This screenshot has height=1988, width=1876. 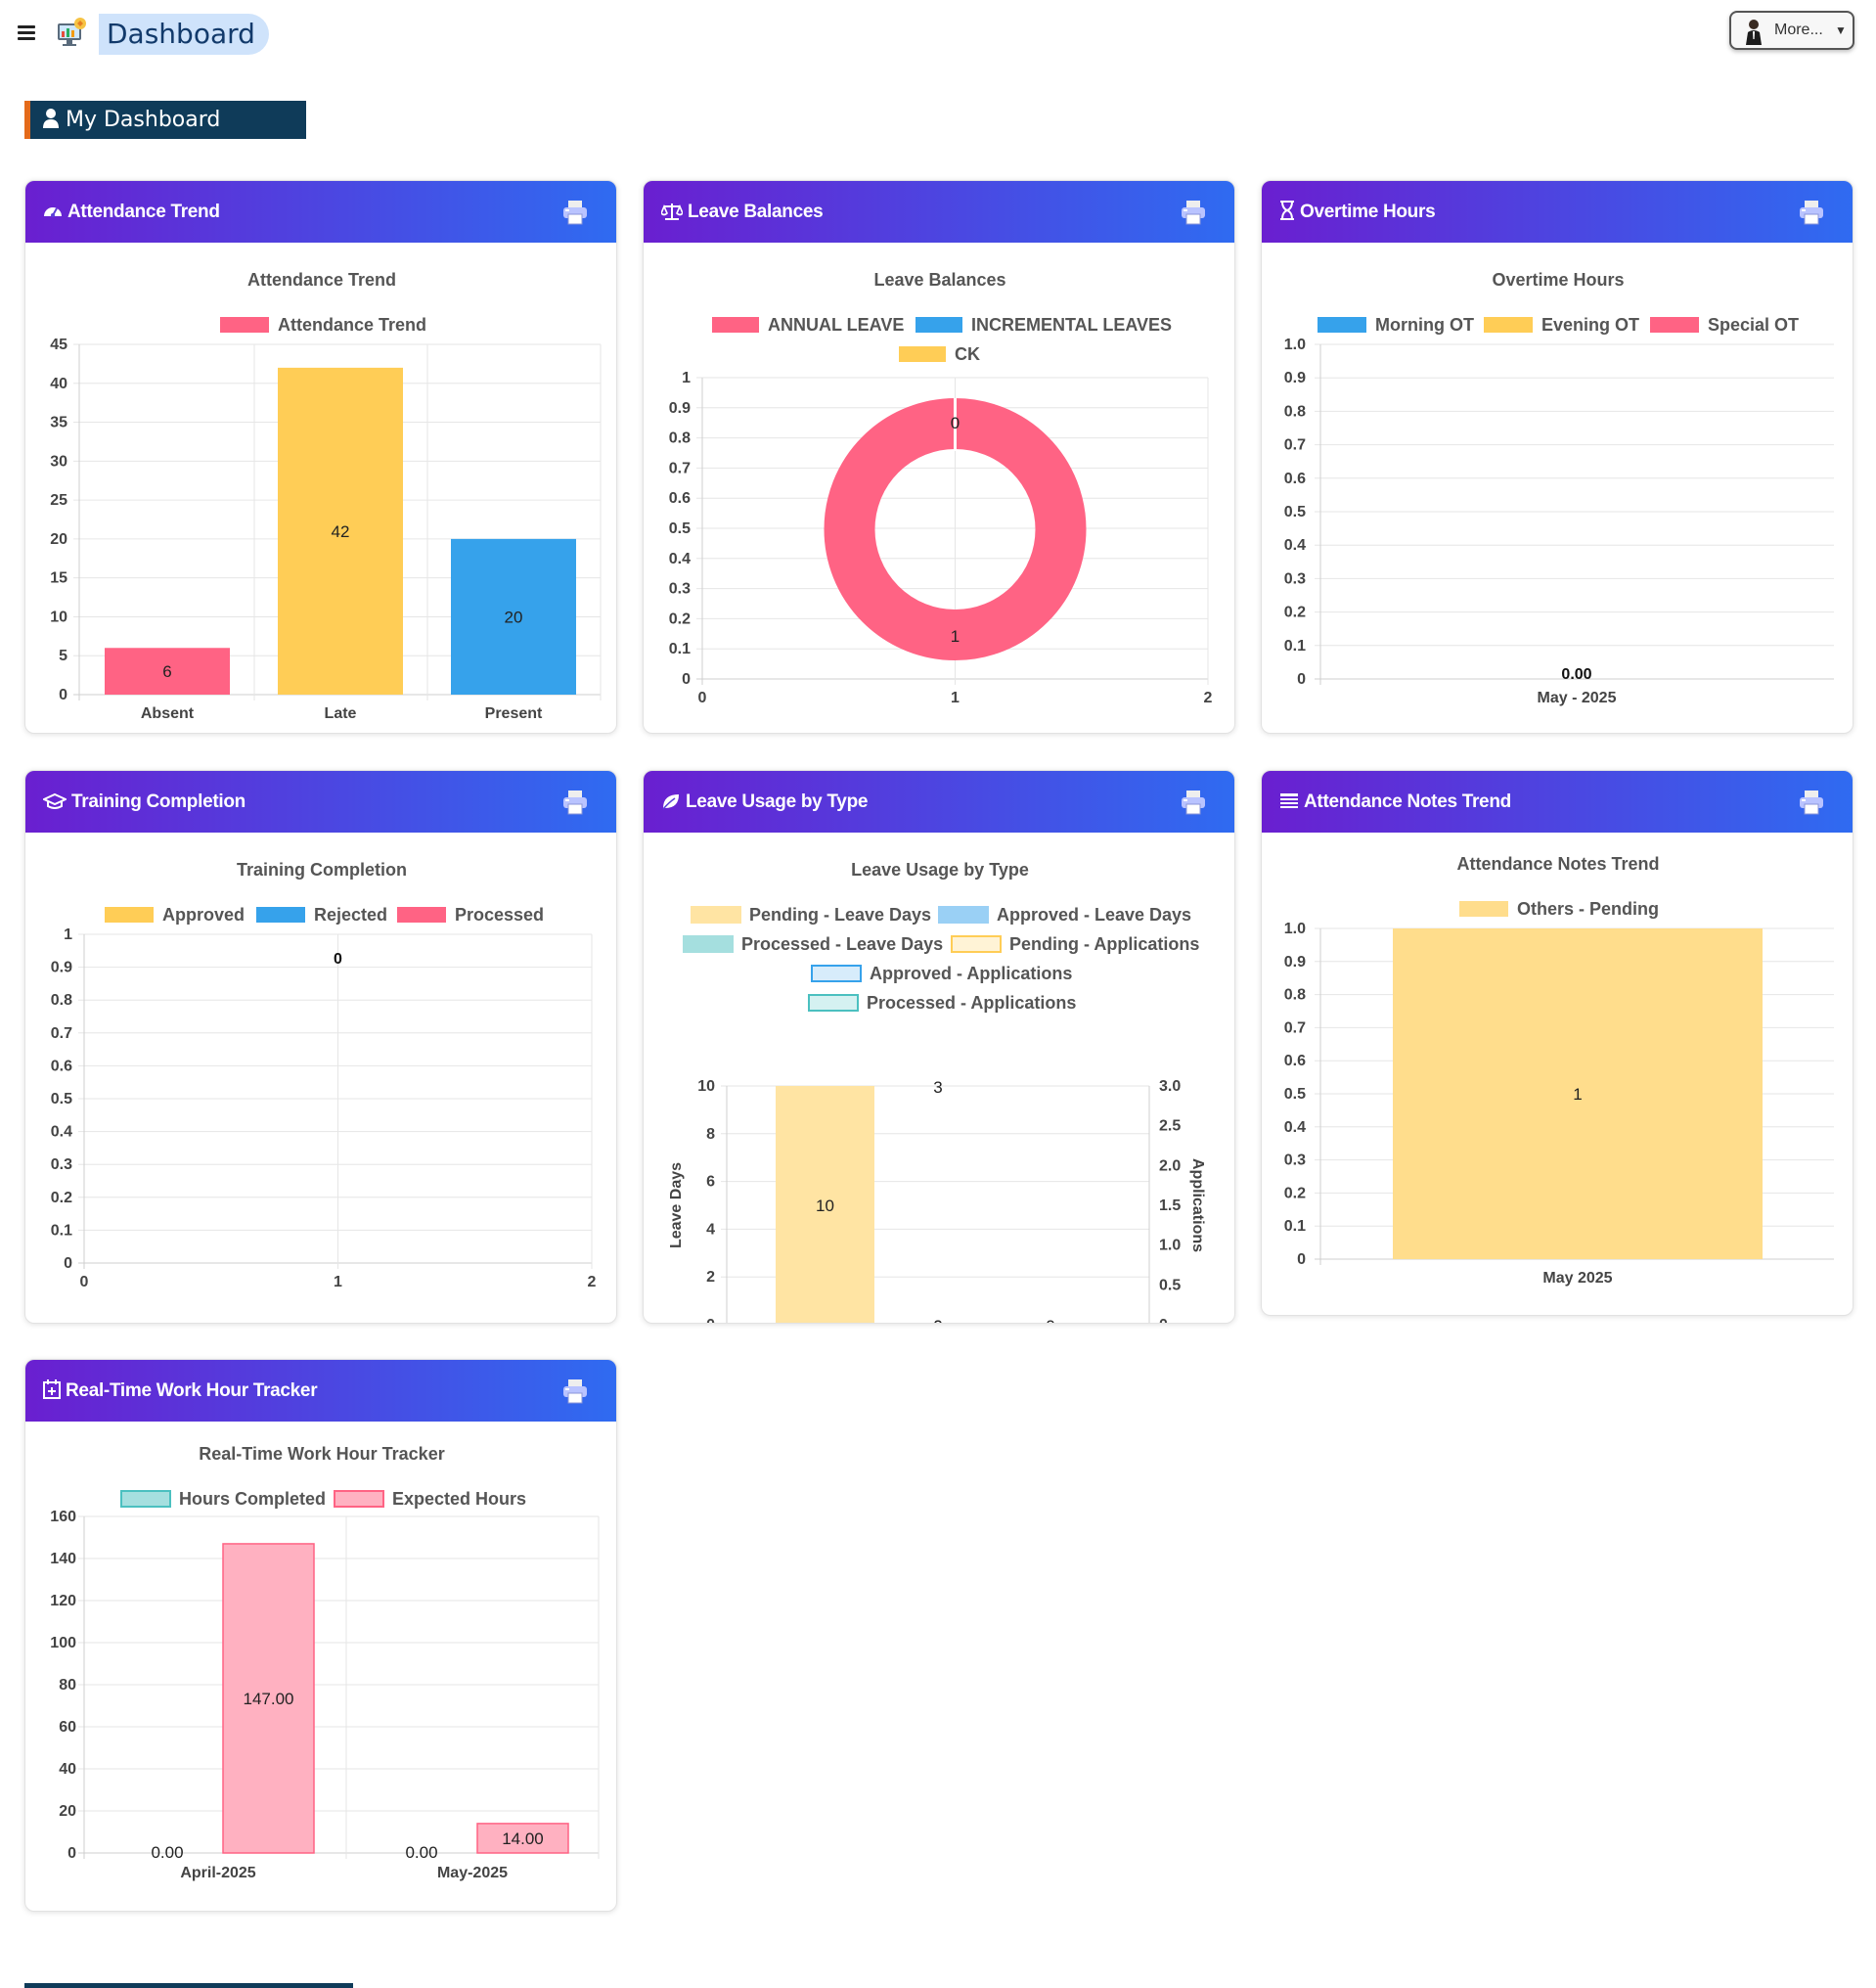 What do you see at coordinates (1577, 698) in the screenshot?
I see `x-tick-label: May - 2025` at bounding box center [1577, 698].